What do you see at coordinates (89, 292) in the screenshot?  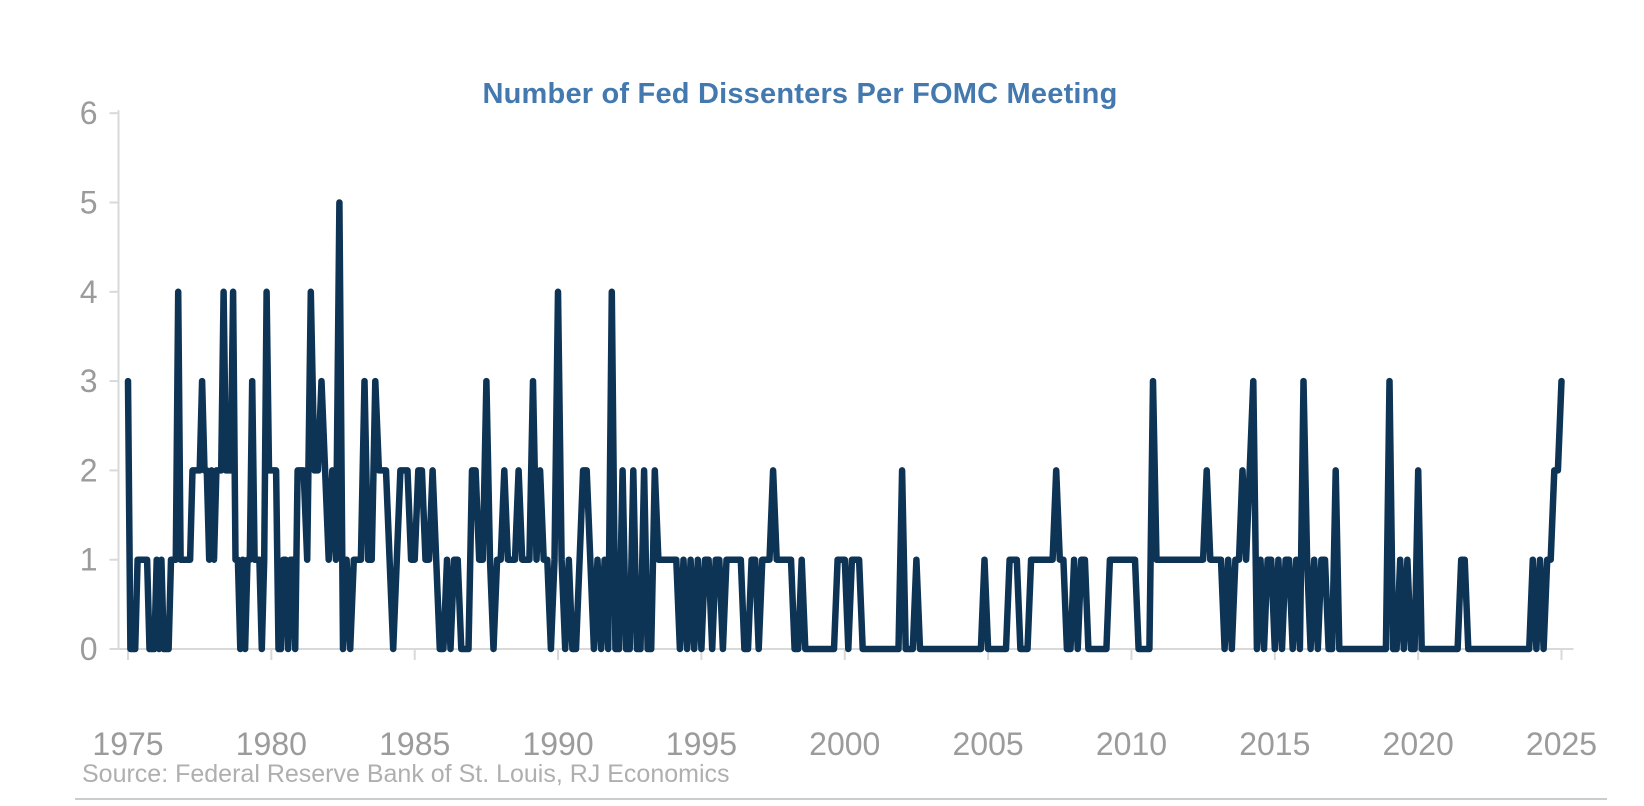 I see `y-tick-label: 4` at bounding box center [89, 292].